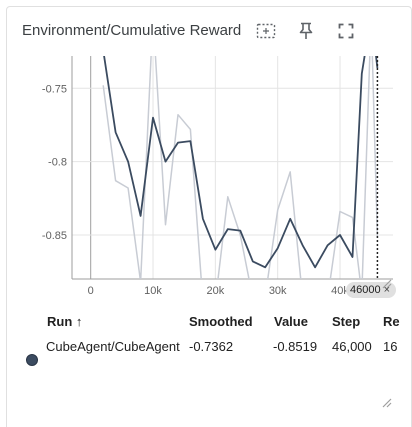  I want to click on x-tick-label: 20k, so click(215, 291).